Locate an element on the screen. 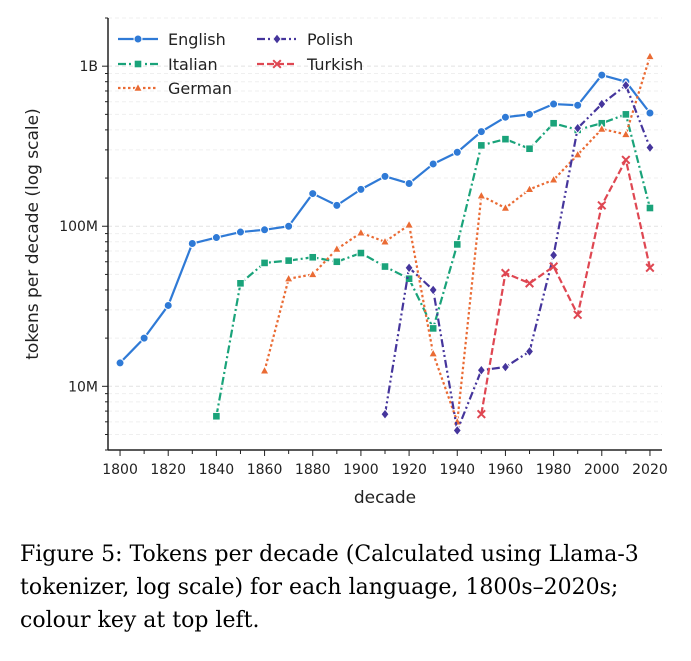 This screenshot has height=661, width=691. y-tick-label: 1B is located at coordinates (88, 67).